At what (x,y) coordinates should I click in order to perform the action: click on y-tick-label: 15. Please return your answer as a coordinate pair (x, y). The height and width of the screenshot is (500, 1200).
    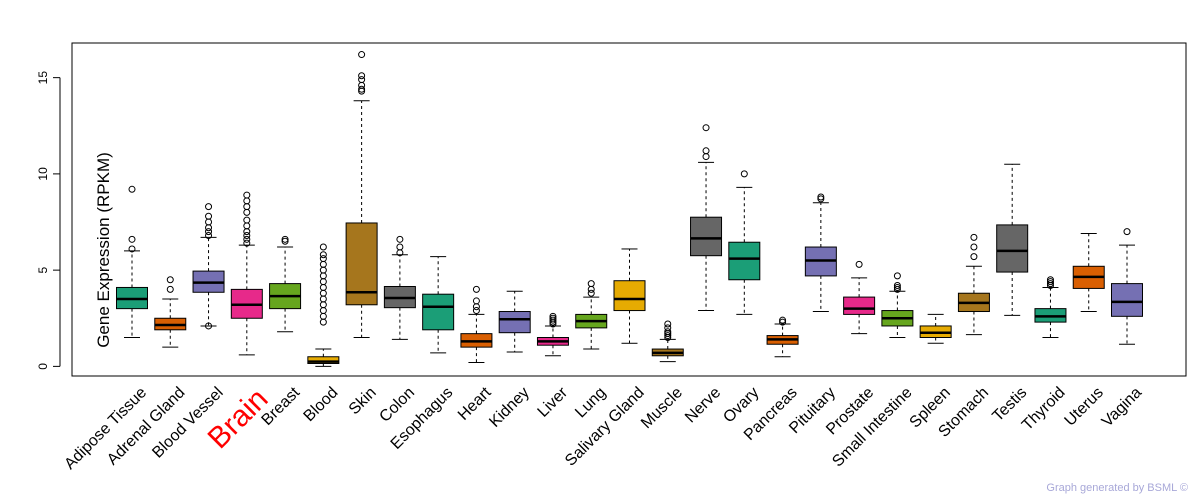
    Looking at the image, I should click on (43, 78).